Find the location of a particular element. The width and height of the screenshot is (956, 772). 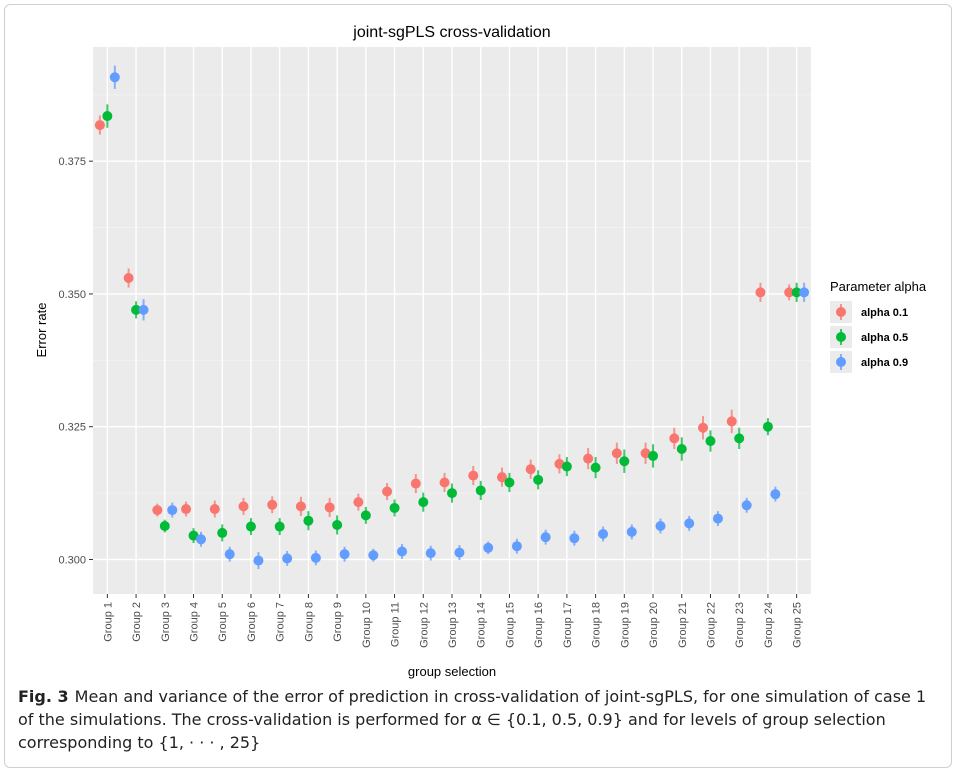

legend-label: alpha 0.9 is located at coordinates (884, 363).